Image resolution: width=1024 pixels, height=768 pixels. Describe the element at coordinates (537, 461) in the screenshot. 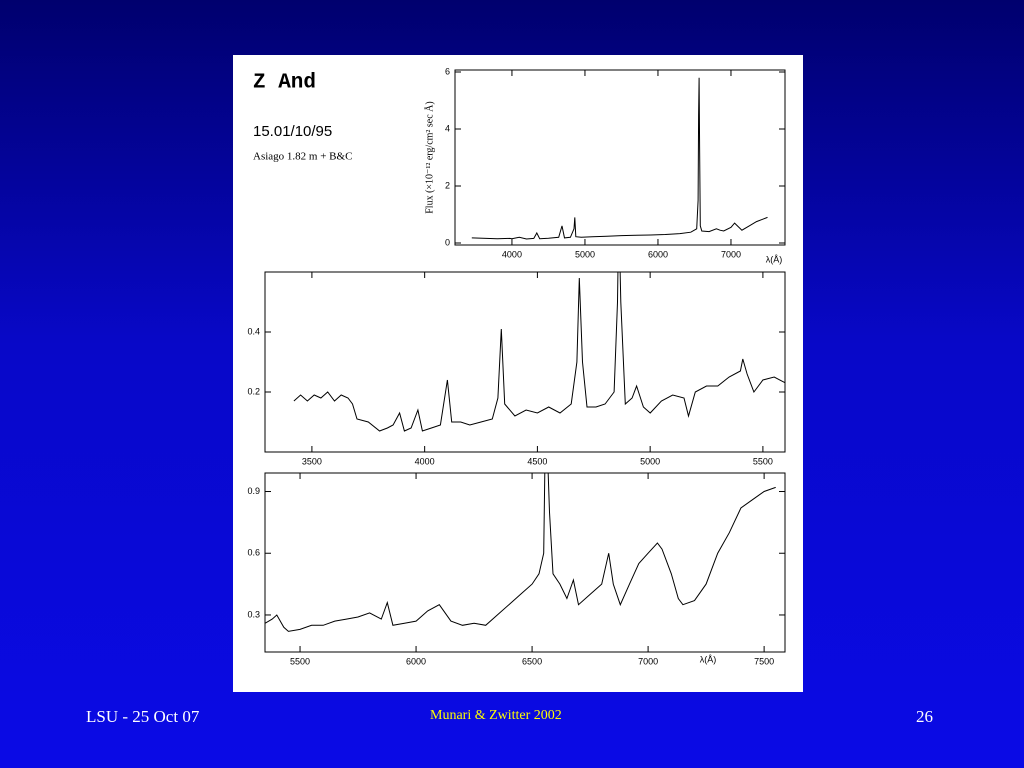

I see `x-tick-label: 4500` at that location.